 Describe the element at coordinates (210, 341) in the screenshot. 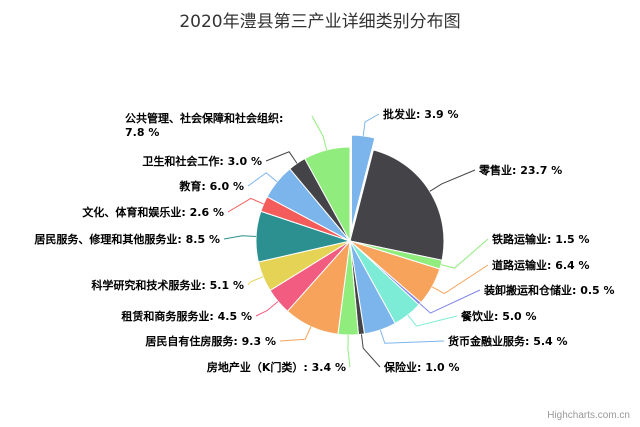

I see `data-label: 居民自有住房服务: 9.3 %` at that location.